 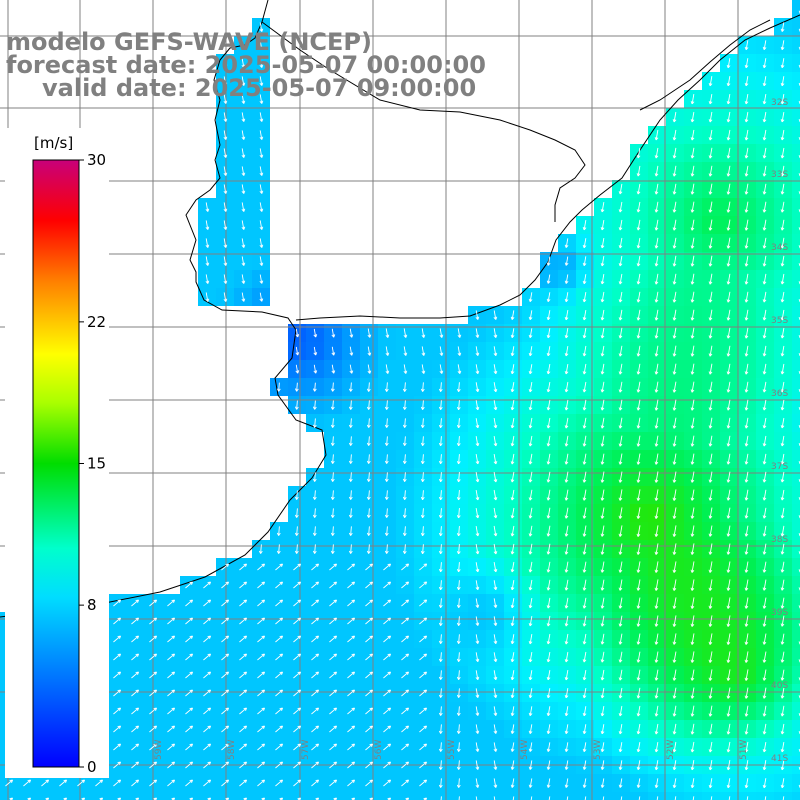 I want to click on coastline-inland-border, so click(x=423, y=121).